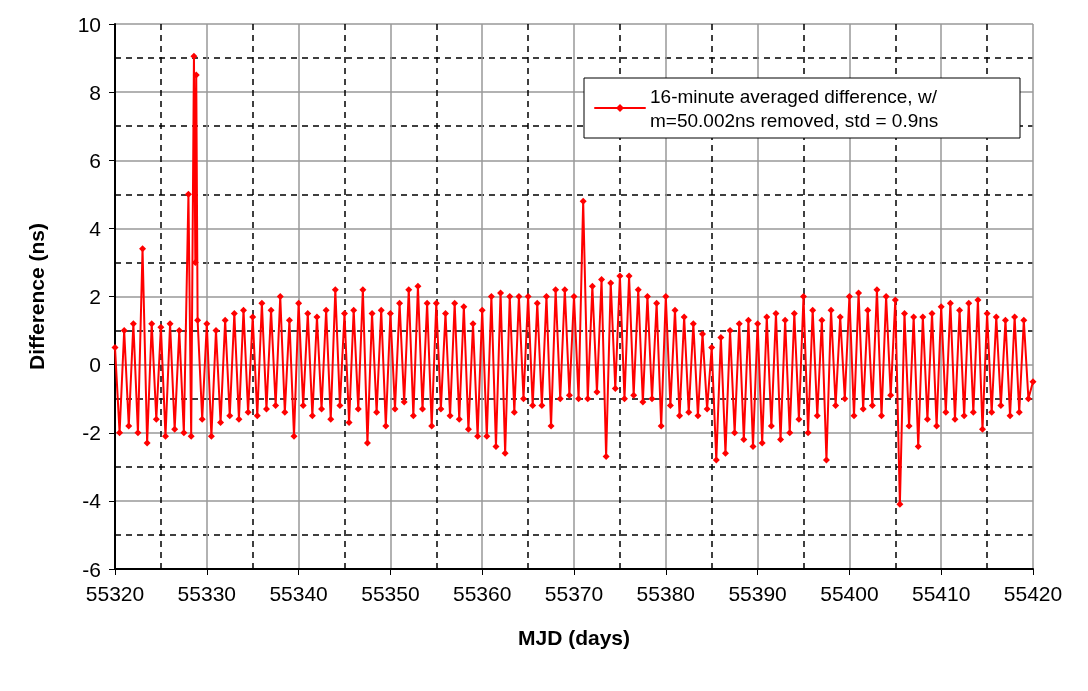 The height and width of the screenshot is (691, 1088). What do you see at coordinates (36, 296) in the screenshot?
I see `y-axis-title: Difference (ns)` at bounding box center [36, 296].